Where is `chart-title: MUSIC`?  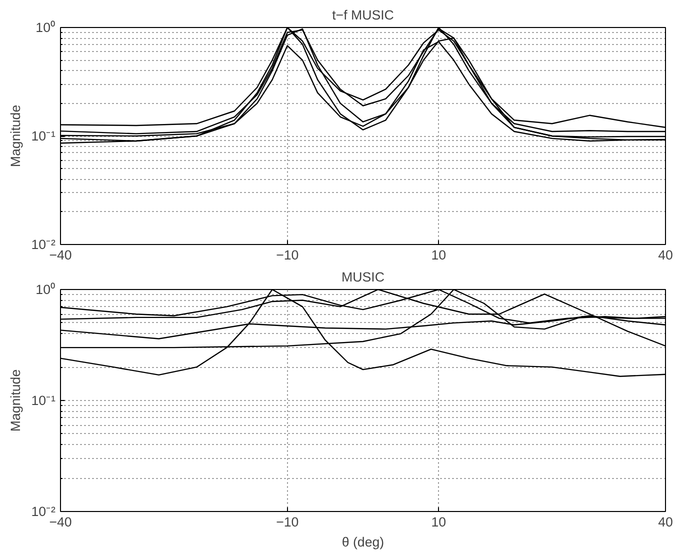 chart-title: MUSIC is located at coordinates (363, 277).